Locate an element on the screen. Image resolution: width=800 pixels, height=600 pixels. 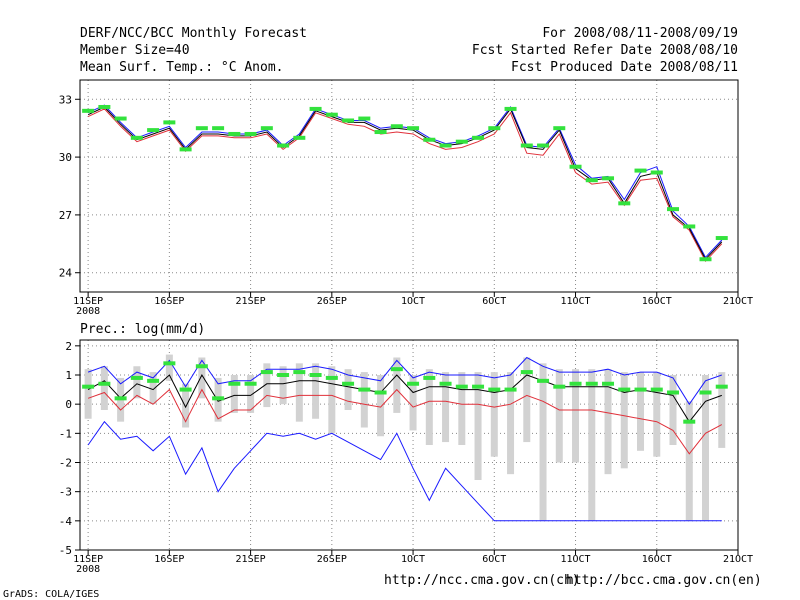
temp-ytick-label: 24 is located at coordinates (66, 273).